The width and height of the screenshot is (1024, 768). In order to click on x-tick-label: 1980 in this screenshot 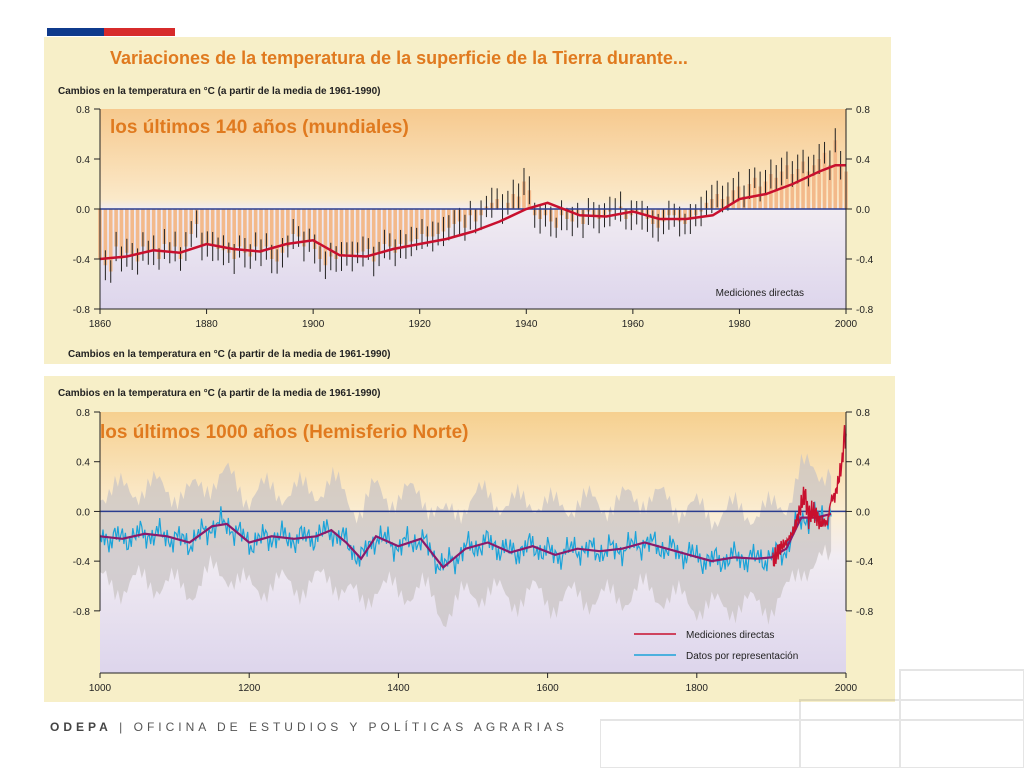, I will do `click(739, 324)`.